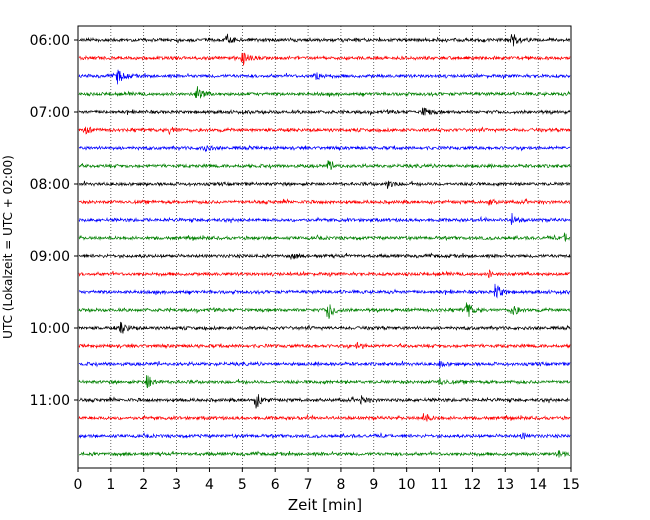 This screenshot has width=650, height=520. I want to click on x-axis-ticks: 0 1 2 3 4 5 6 7 8 9 10 11 12 13 14 15, so click(327, 480).